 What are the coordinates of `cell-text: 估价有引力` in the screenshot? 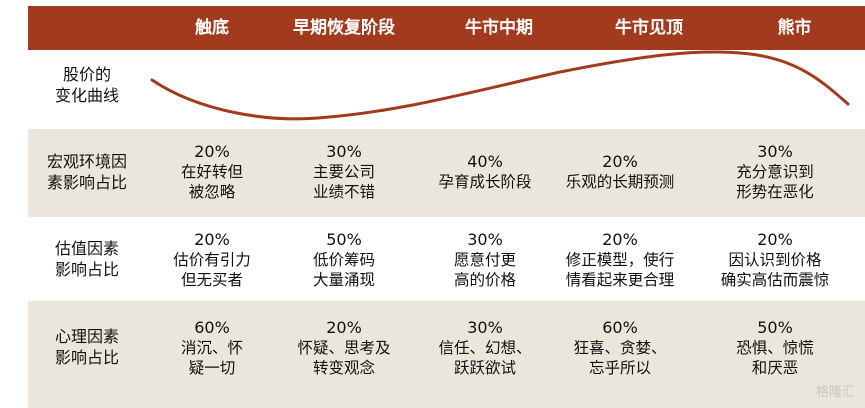 It's located at (212, 260).